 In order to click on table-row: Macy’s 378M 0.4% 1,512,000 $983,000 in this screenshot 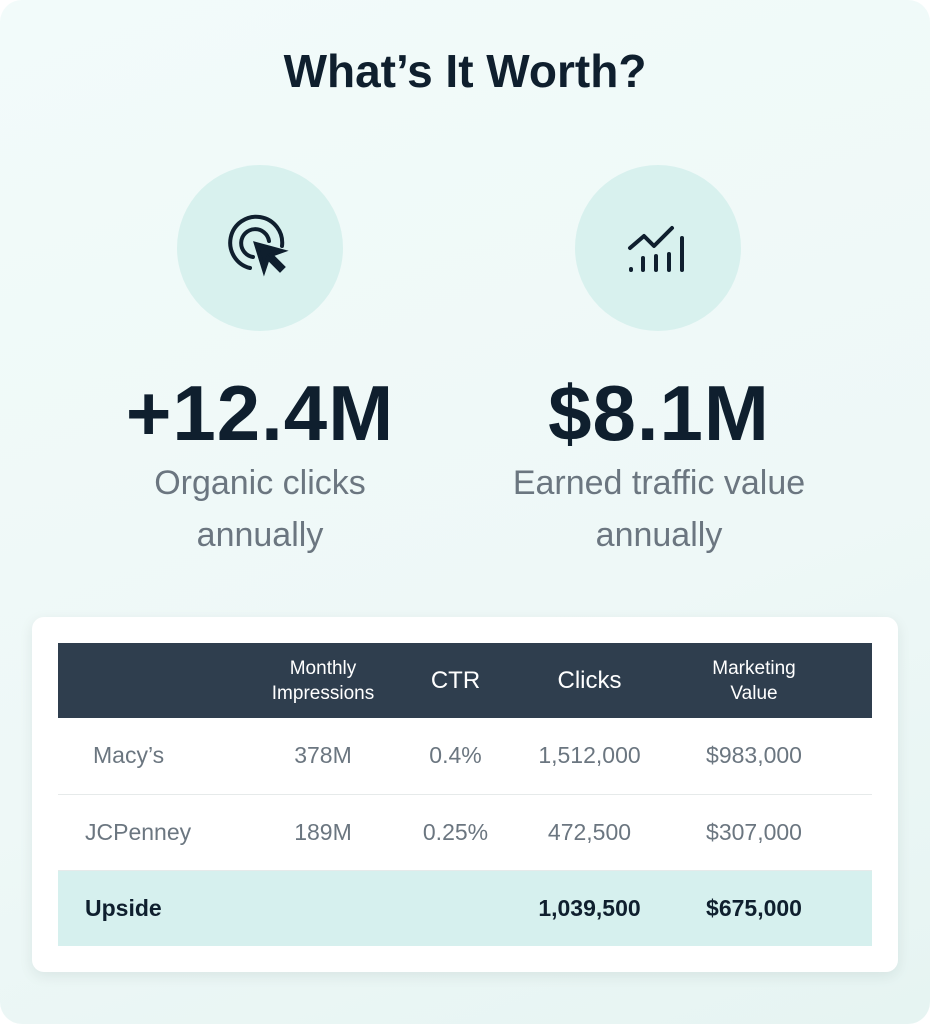, I will do `click(465, 756)`.